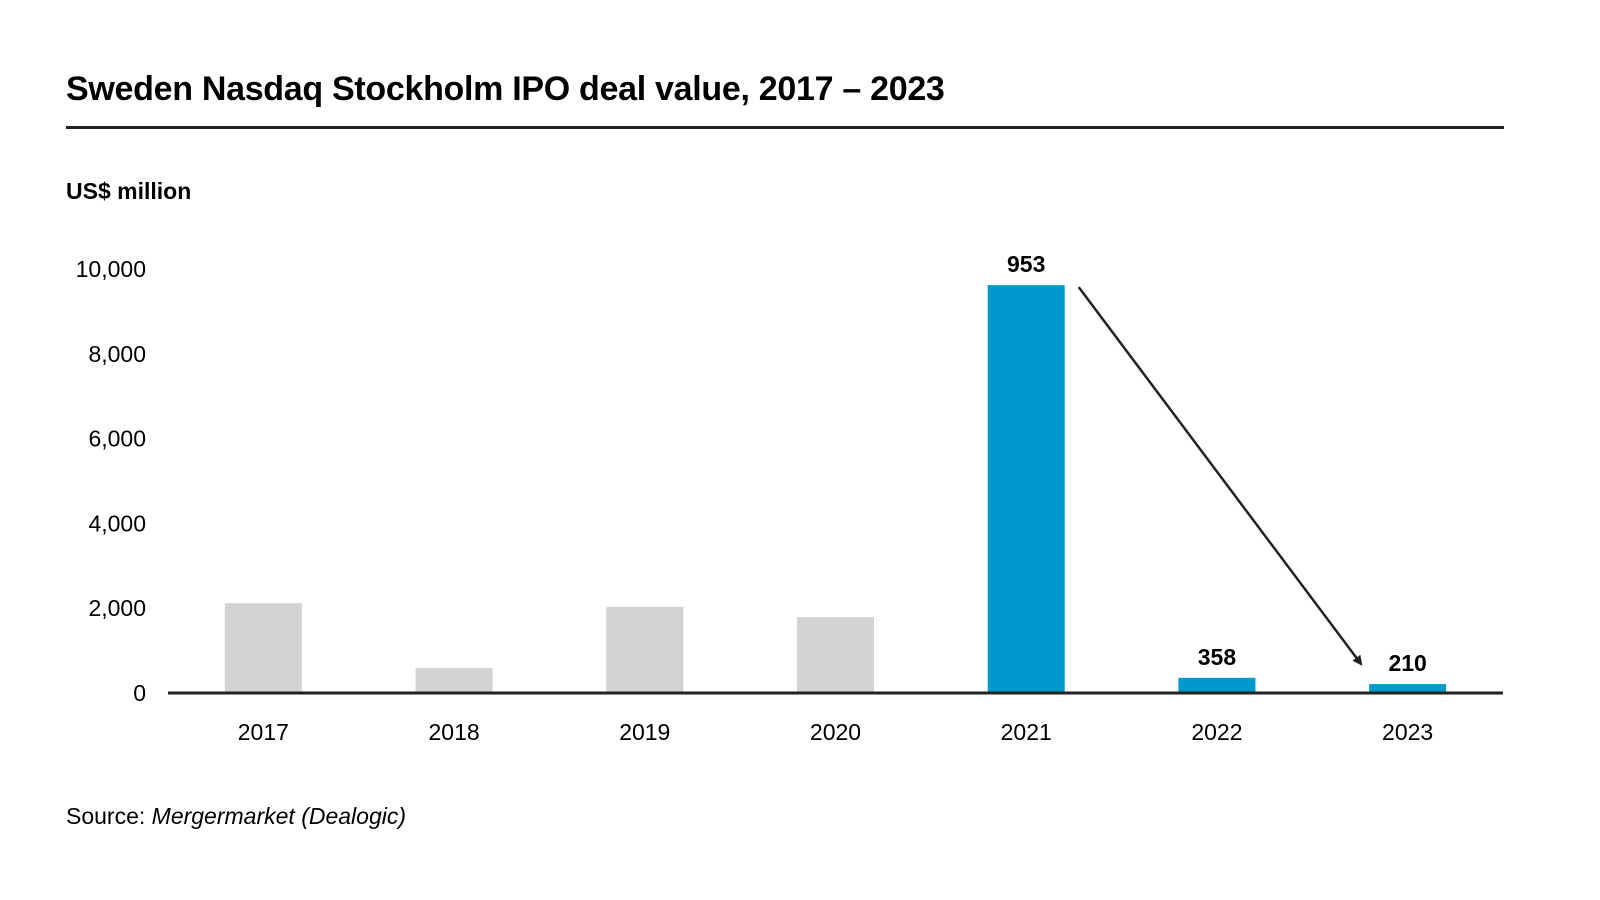  What do you see at coordinates (117, 439) in the screenshot?
I see `y-tick-label: 6,000` at bounding box center [117, 439].